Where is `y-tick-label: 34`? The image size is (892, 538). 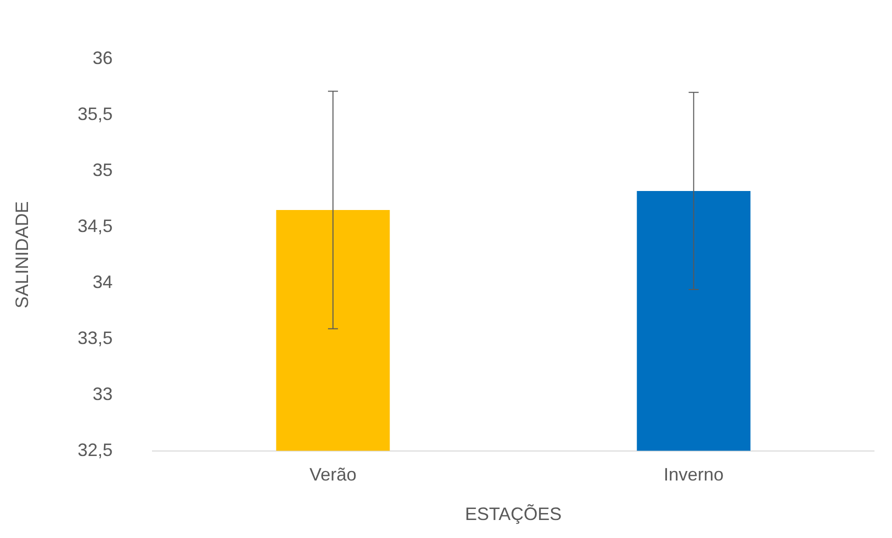
y-tick-label: 34 is located at coordinates (102, 282).